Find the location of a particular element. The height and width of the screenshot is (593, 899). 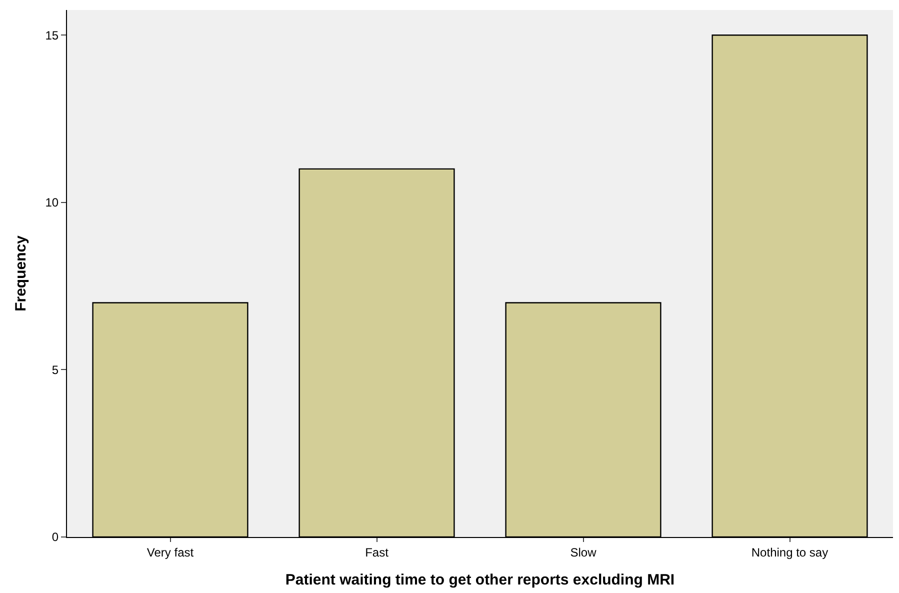

x-axis-title: Patient waiting time to get other reports excluding MRI is located at coordinates (480, 579).